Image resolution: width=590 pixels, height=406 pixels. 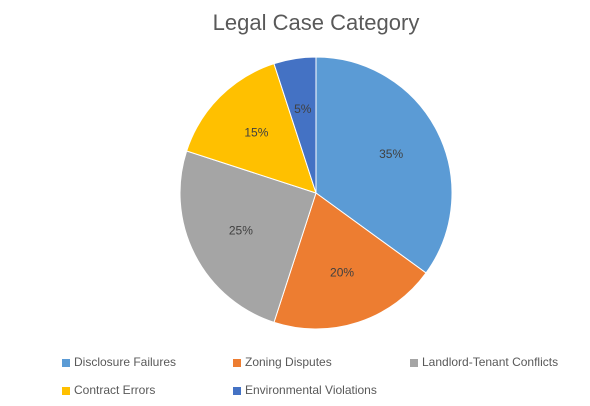 What do you see at coordinates (288, 362) in the screenshot?
I see `legend-label: Zoning Disputes` at bounding box center [288, 362].